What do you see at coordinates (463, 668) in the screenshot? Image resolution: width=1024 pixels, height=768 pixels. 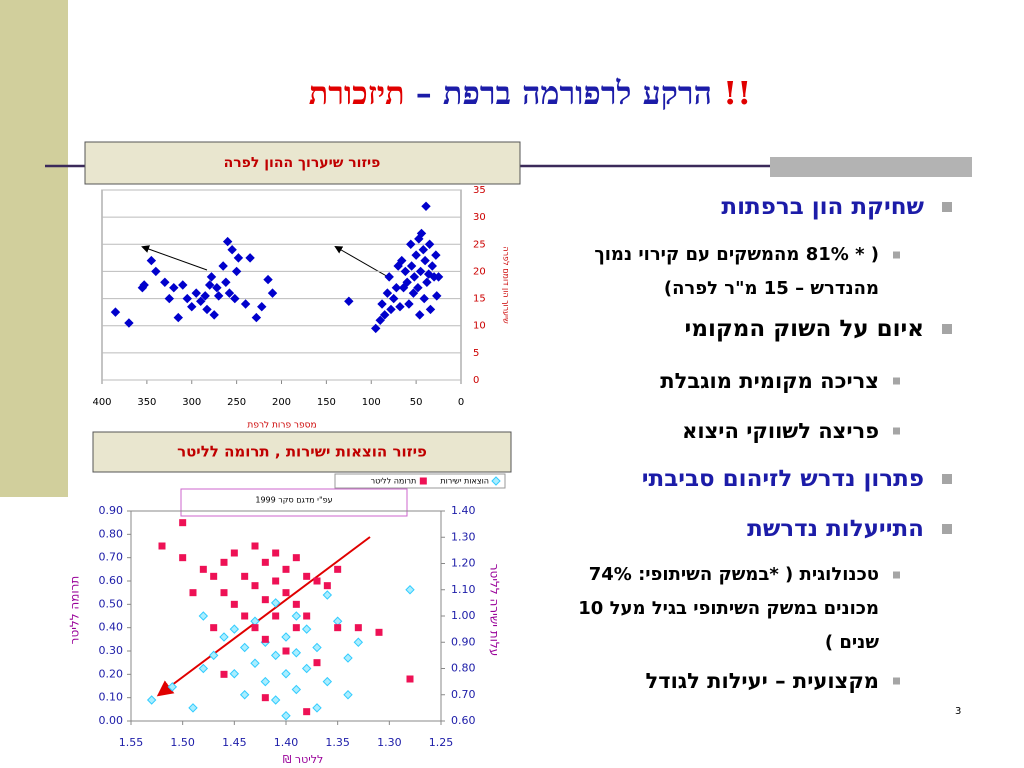 I see `y2-tick-label: 0.80` at bounding box center [463, 668].